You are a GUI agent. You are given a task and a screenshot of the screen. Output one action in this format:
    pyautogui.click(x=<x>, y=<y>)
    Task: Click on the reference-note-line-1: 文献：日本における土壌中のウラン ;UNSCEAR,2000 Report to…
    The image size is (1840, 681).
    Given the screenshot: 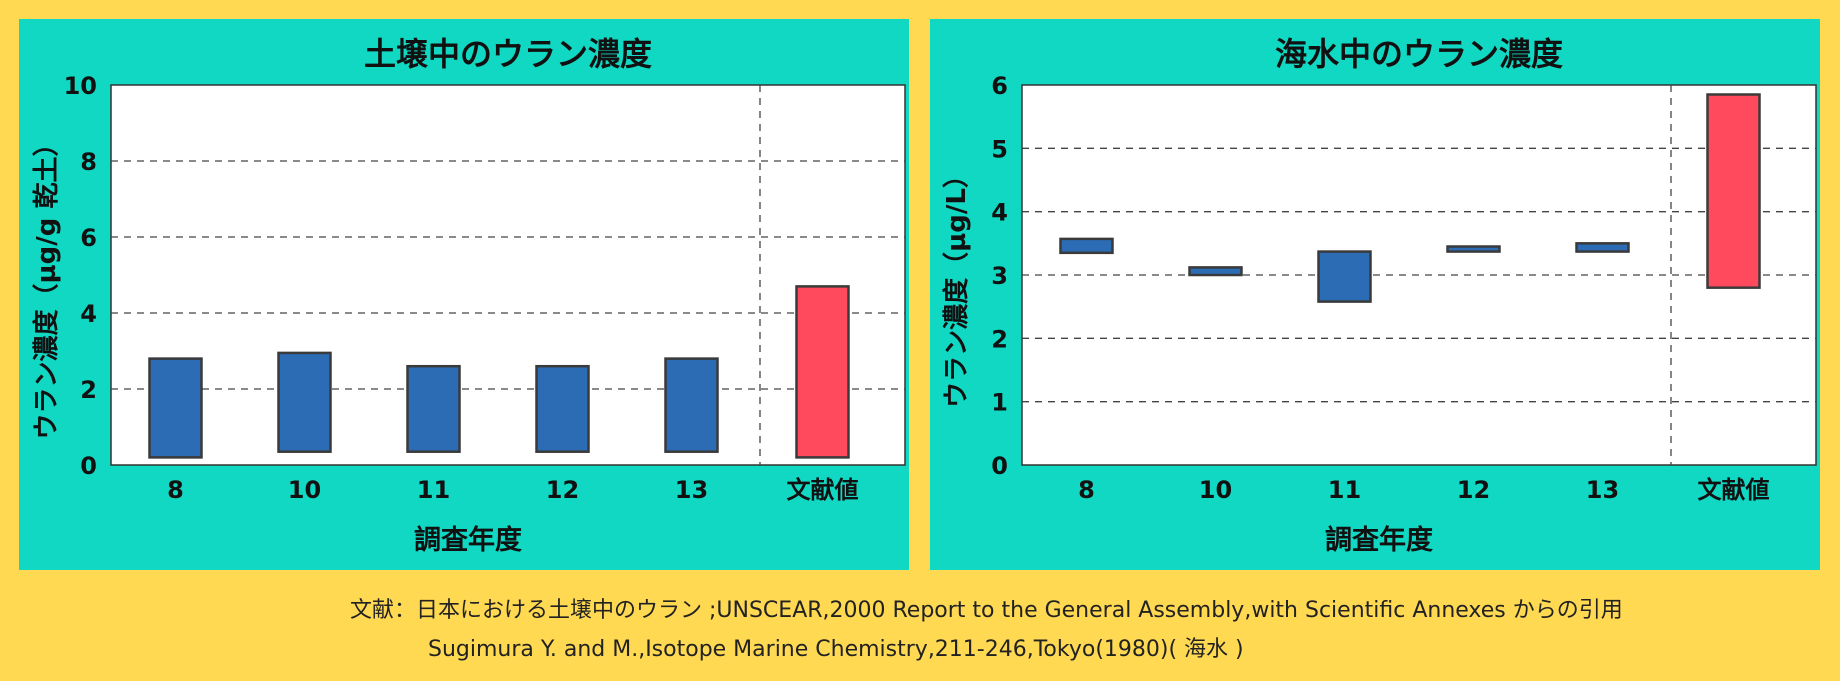 What is the action you would take?
    pyautogui.click(x=986, y=610)
    